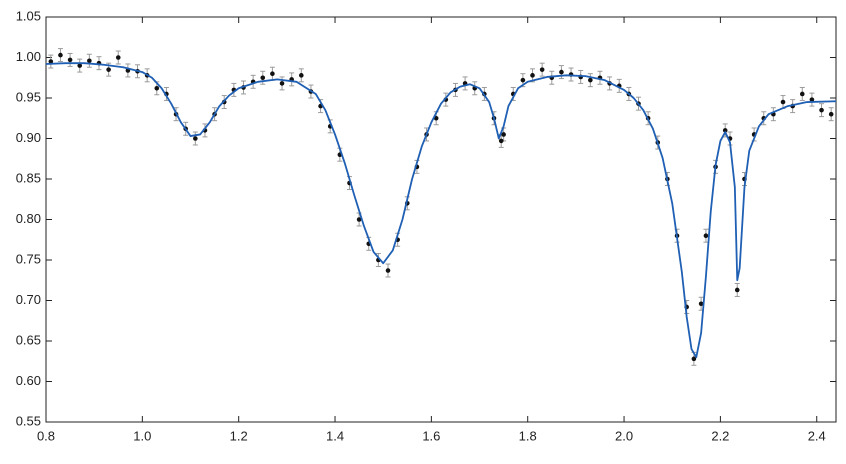 This screenshot has height=464, width=846. Describe the element at coordinates (28, 420) in the screenshot. I see `y-tick-label: 0.55` at that location.